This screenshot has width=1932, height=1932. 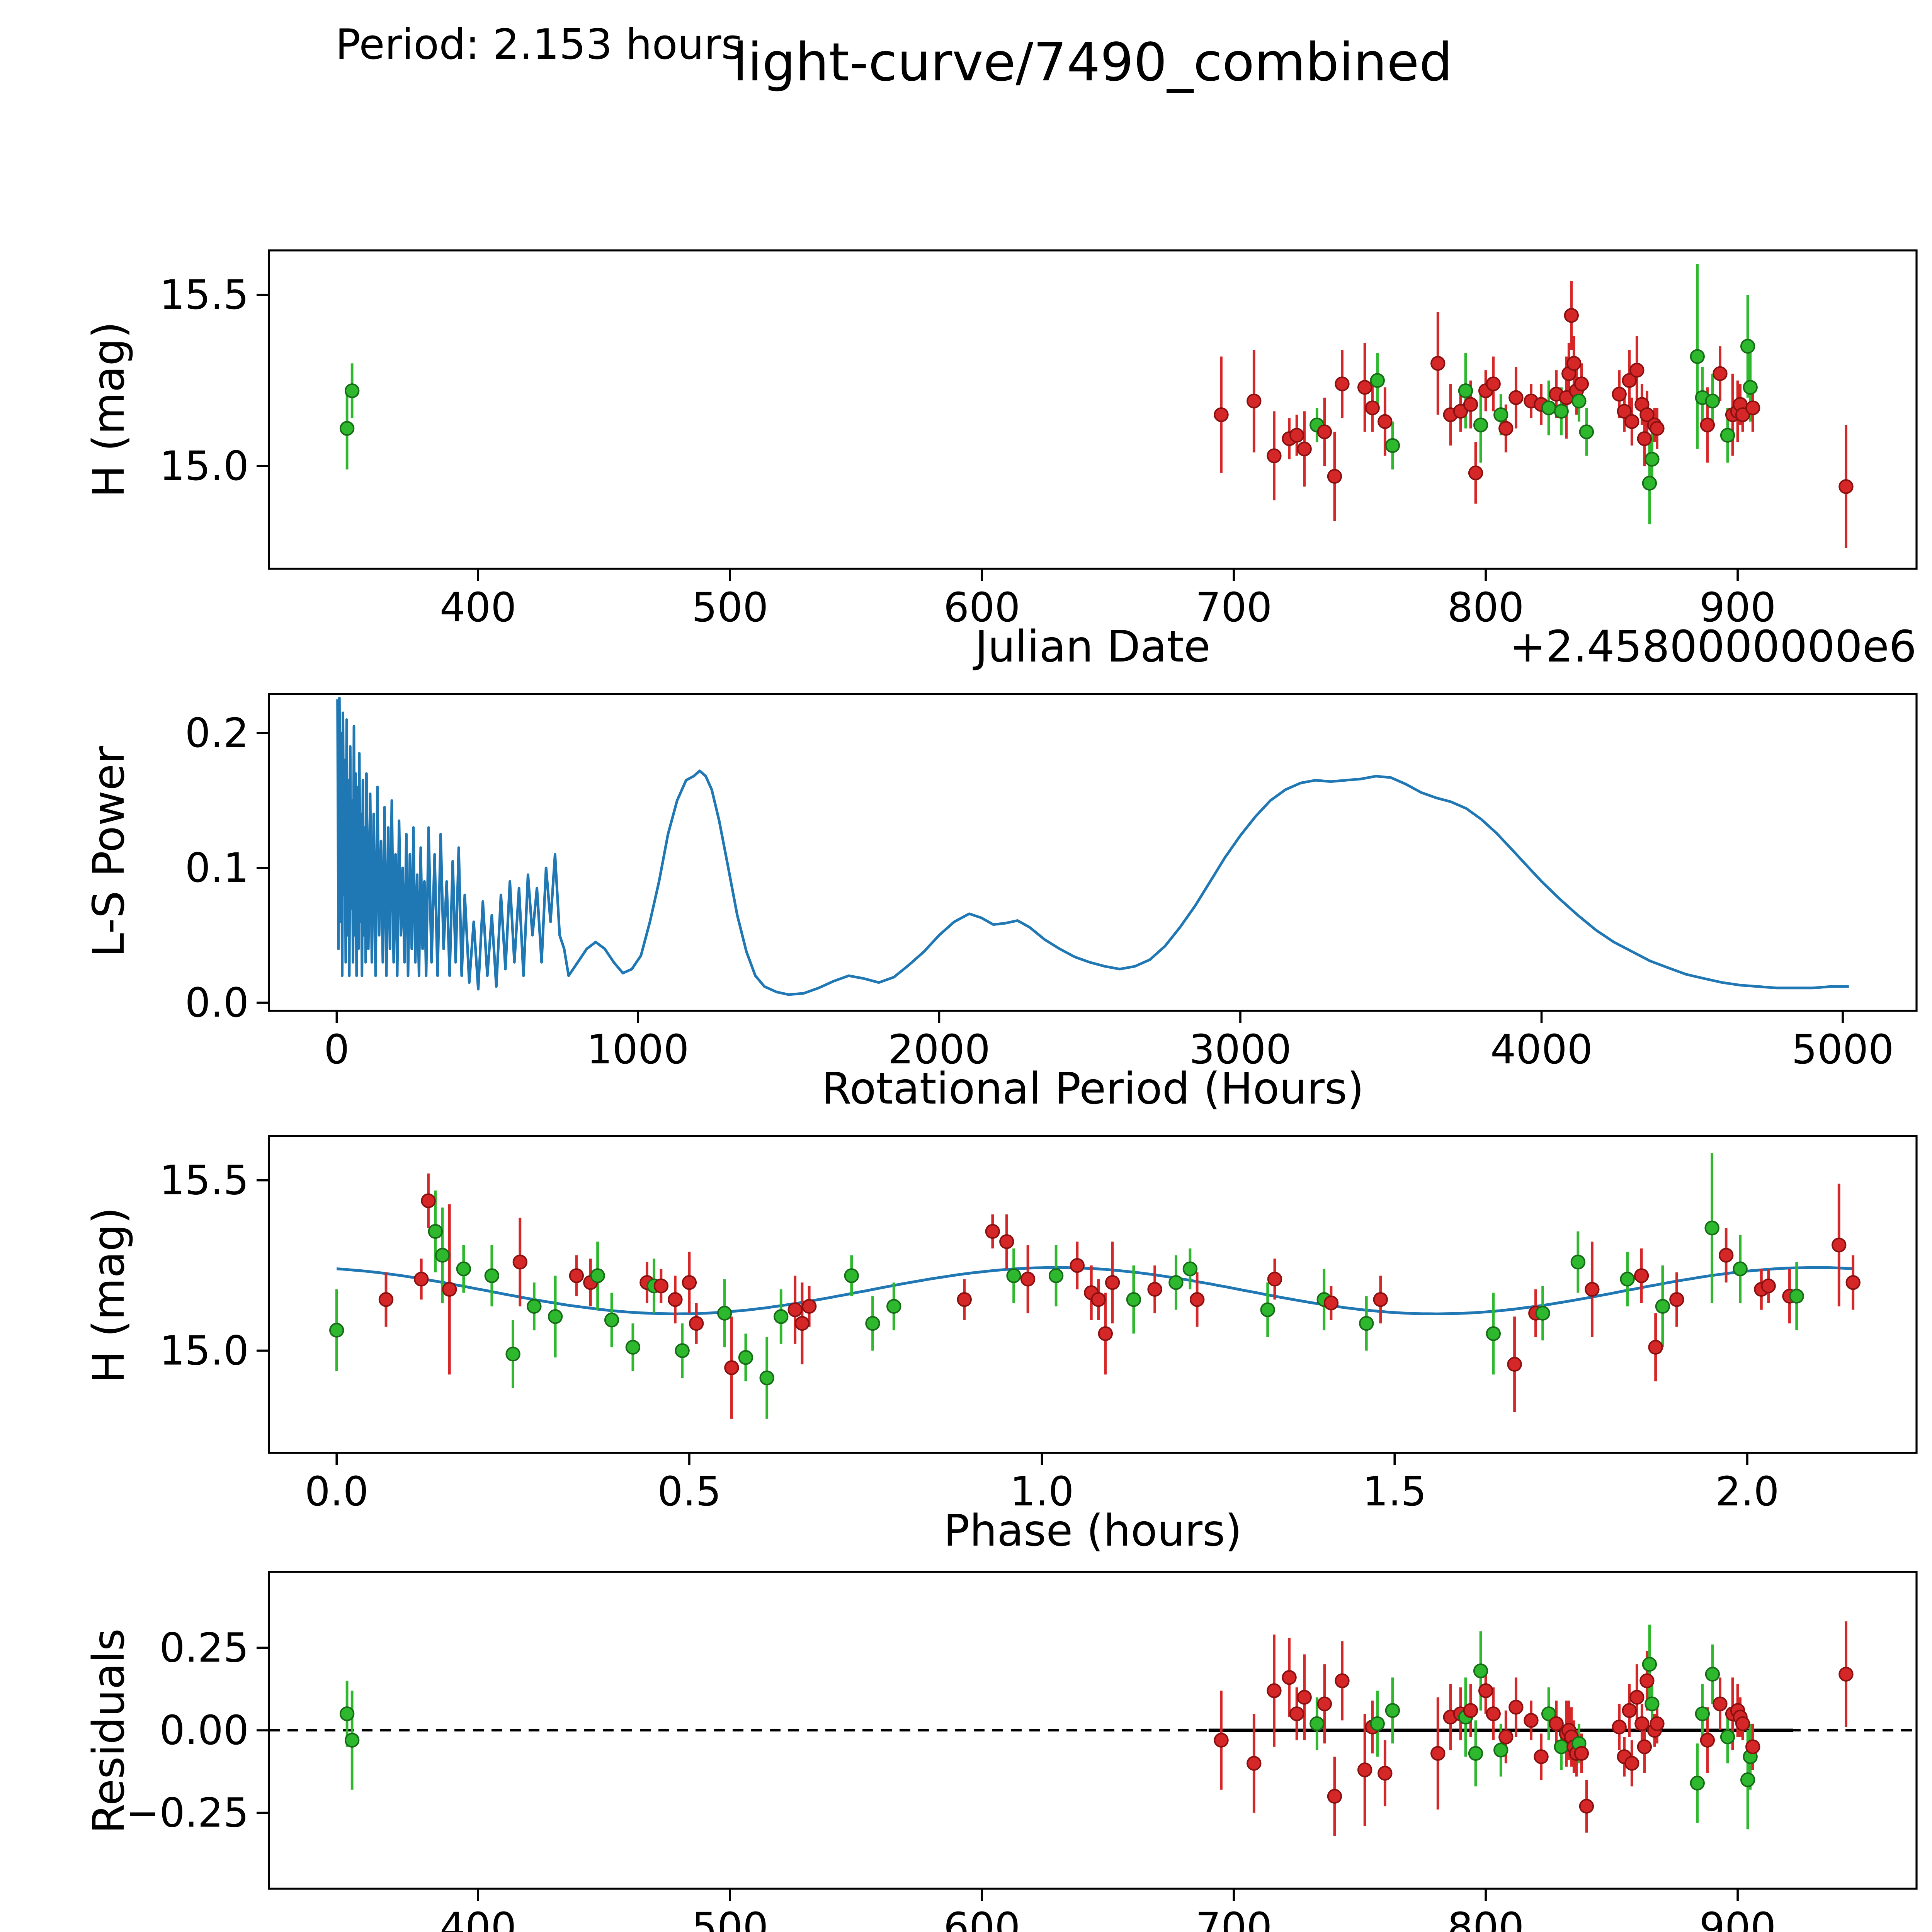 I want to click on h-jd-xlabel: Julian Date, so click(x=1092, y=647).